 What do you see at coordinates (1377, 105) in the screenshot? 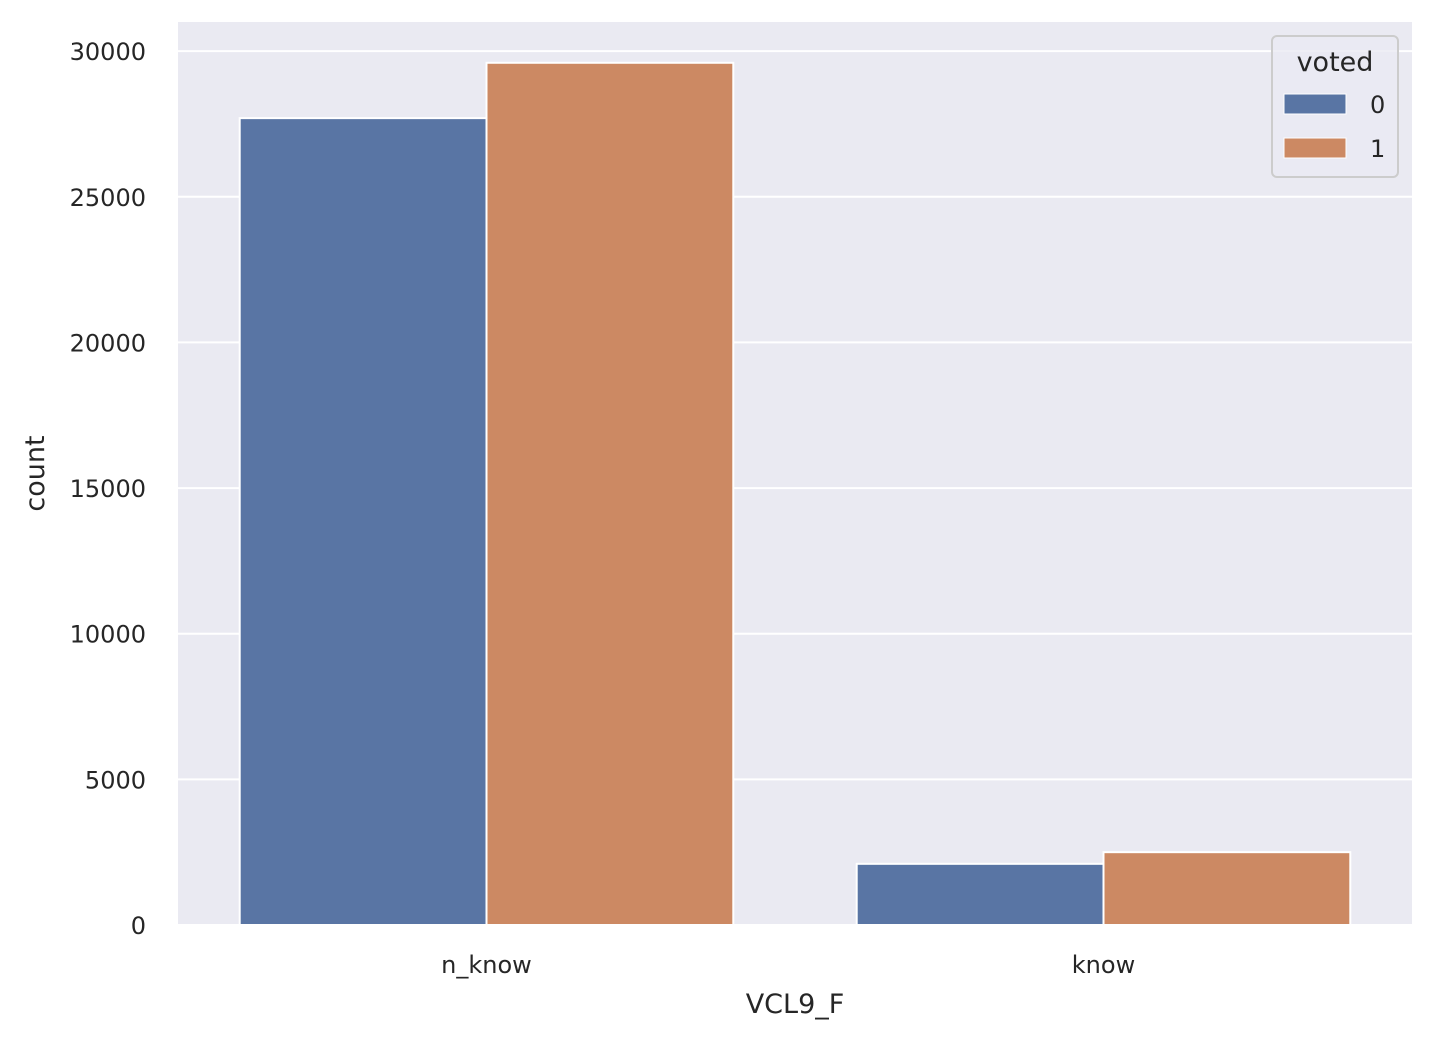
I see `legend-entry-label: 0` at bounding box center [1377, 105].